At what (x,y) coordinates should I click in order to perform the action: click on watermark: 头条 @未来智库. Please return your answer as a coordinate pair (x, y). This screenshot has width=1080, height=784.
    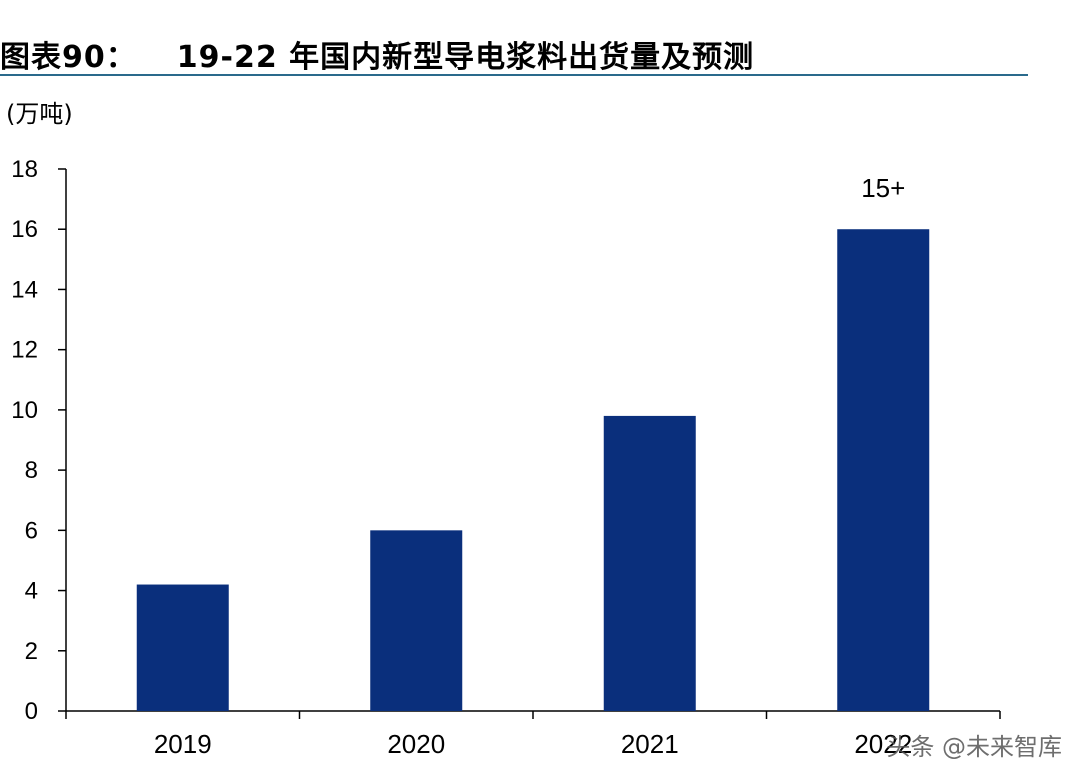
    Looking at the image, I should click on (974, 747).